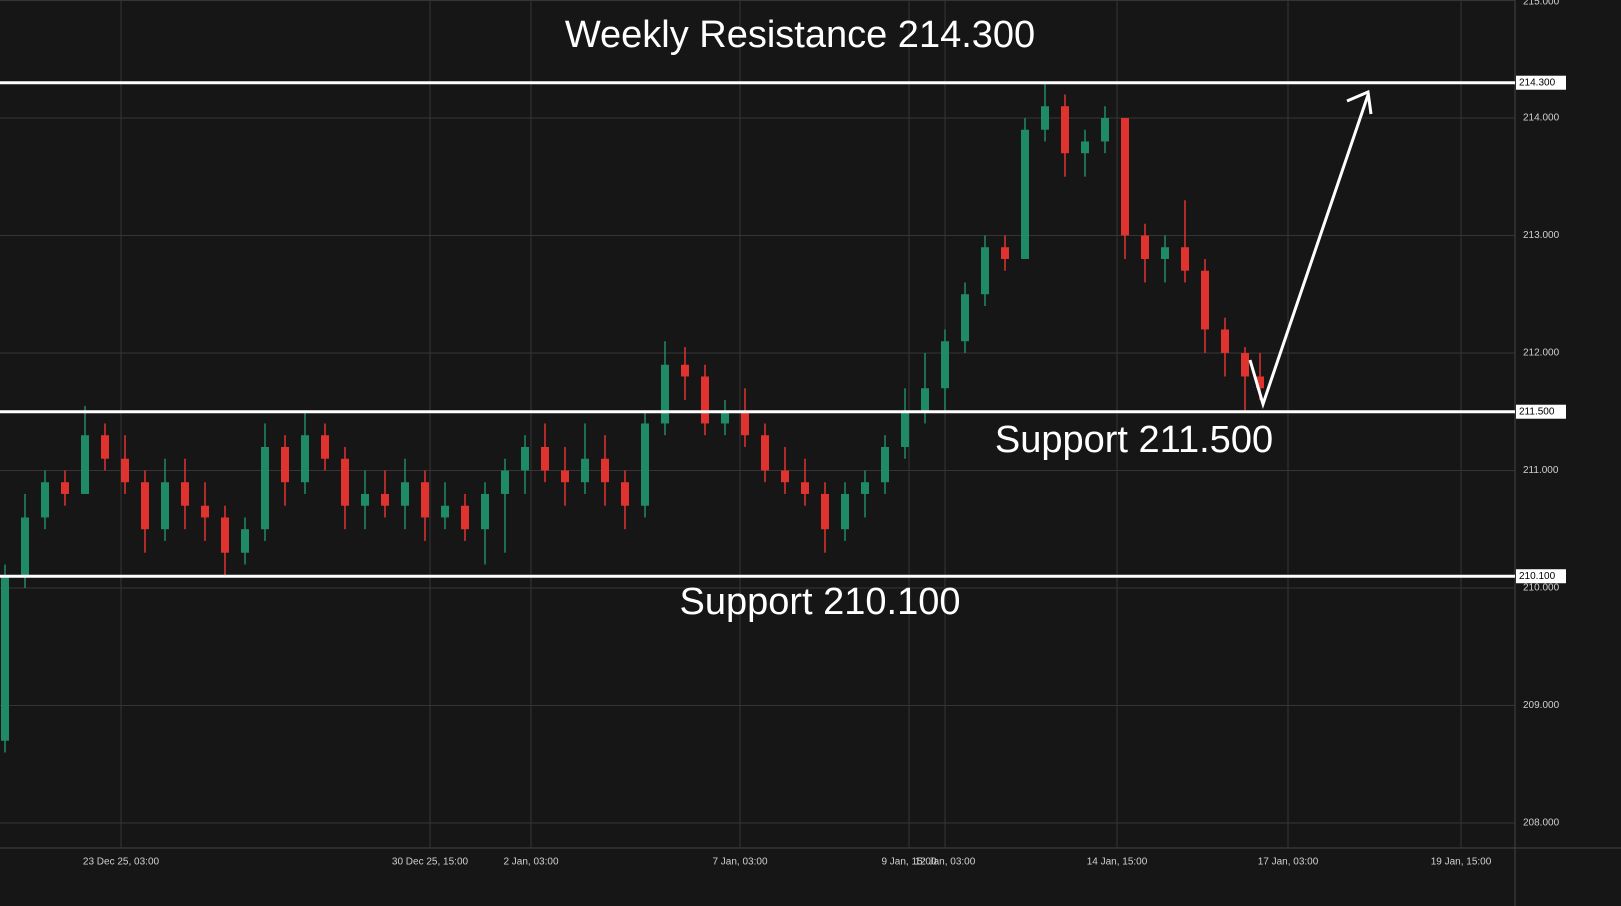 This screenshot has height=906, width=1621. Describe the element at coordinates (908, 862) in the screenshot. I see `x-tick-label: 9 Jan, 15:00` at that location.